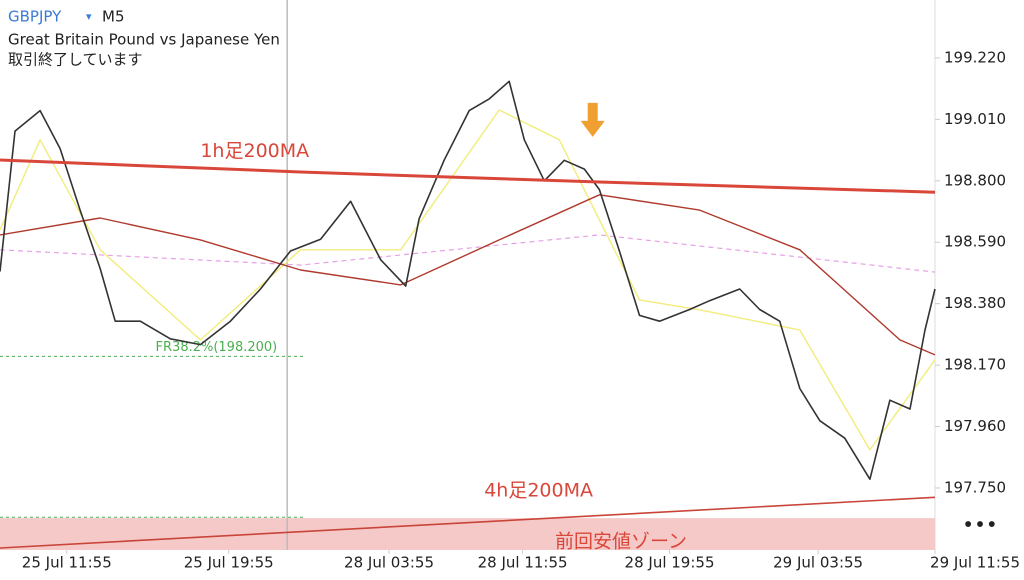 Image resolution: width=1024 pixels, height=580 pixels. What do you see at coordinates (975, 242) in the screenshot?
I see `y-tick-label: 198.590` at bounding box center [975, 242].